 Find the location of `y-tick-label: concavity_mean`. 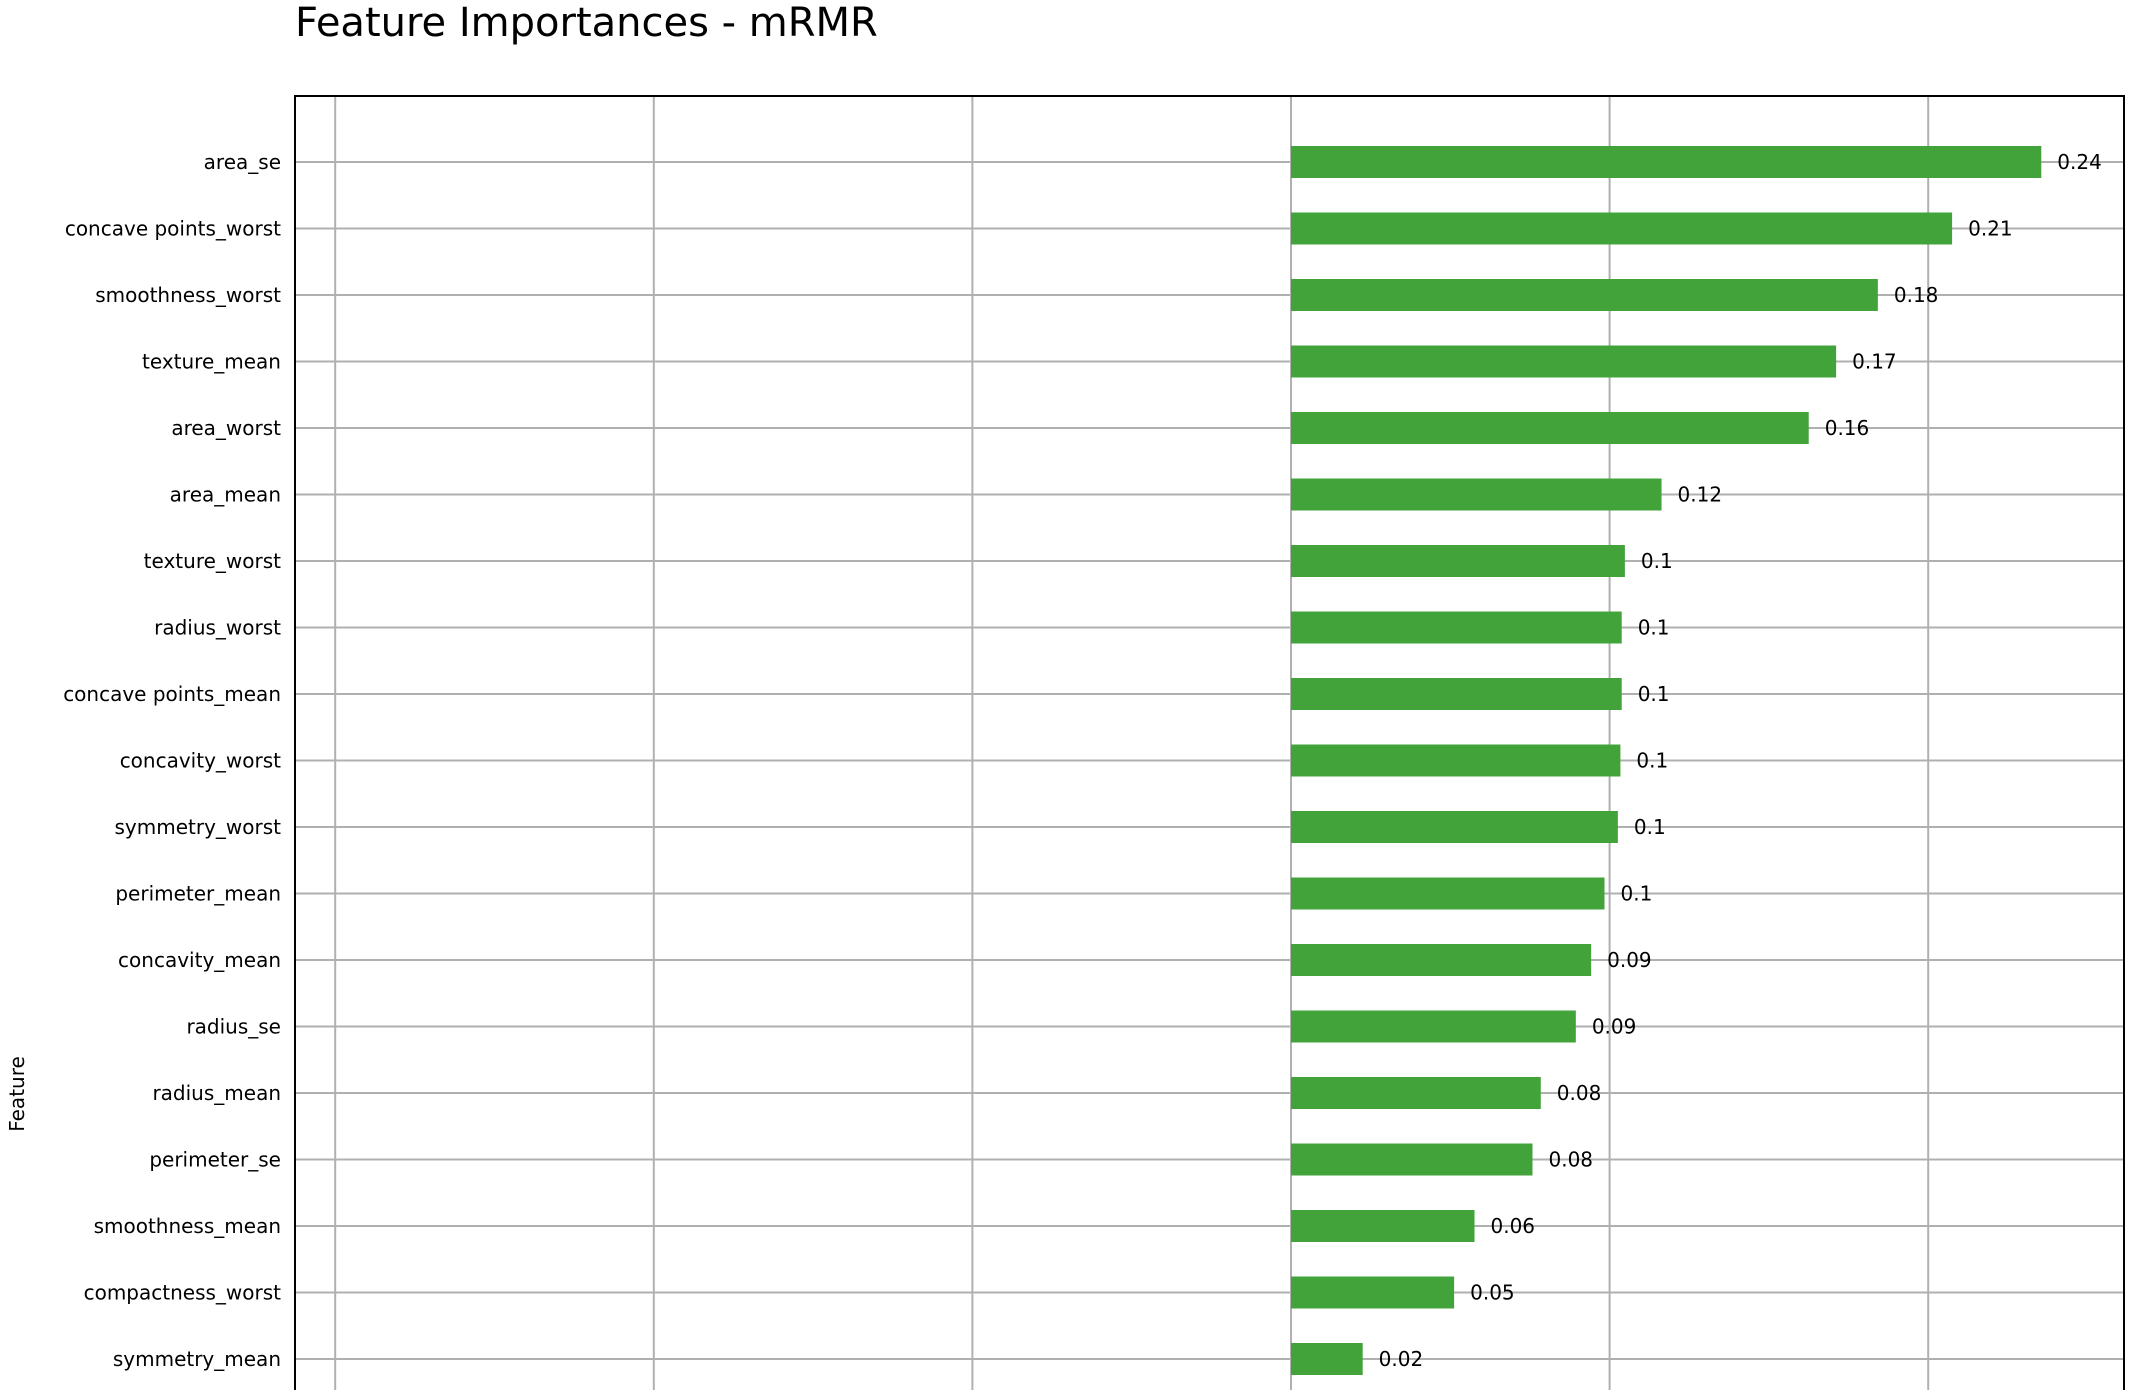

y-tick-label: concavity_mean is located at coordinates (199, 960).